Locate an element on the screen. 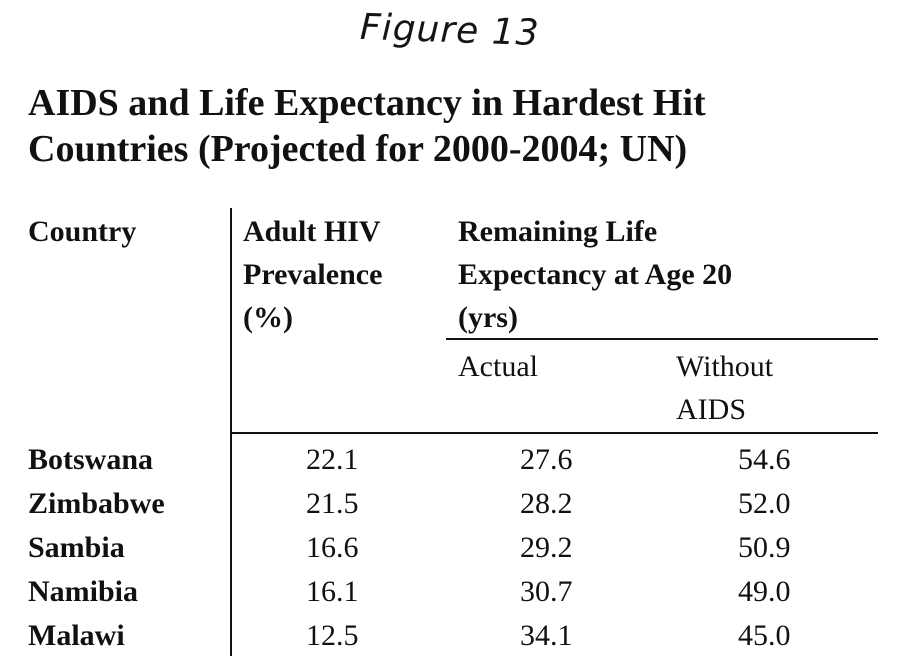  cell-country: Malawi is located at coordinates (76, 635).